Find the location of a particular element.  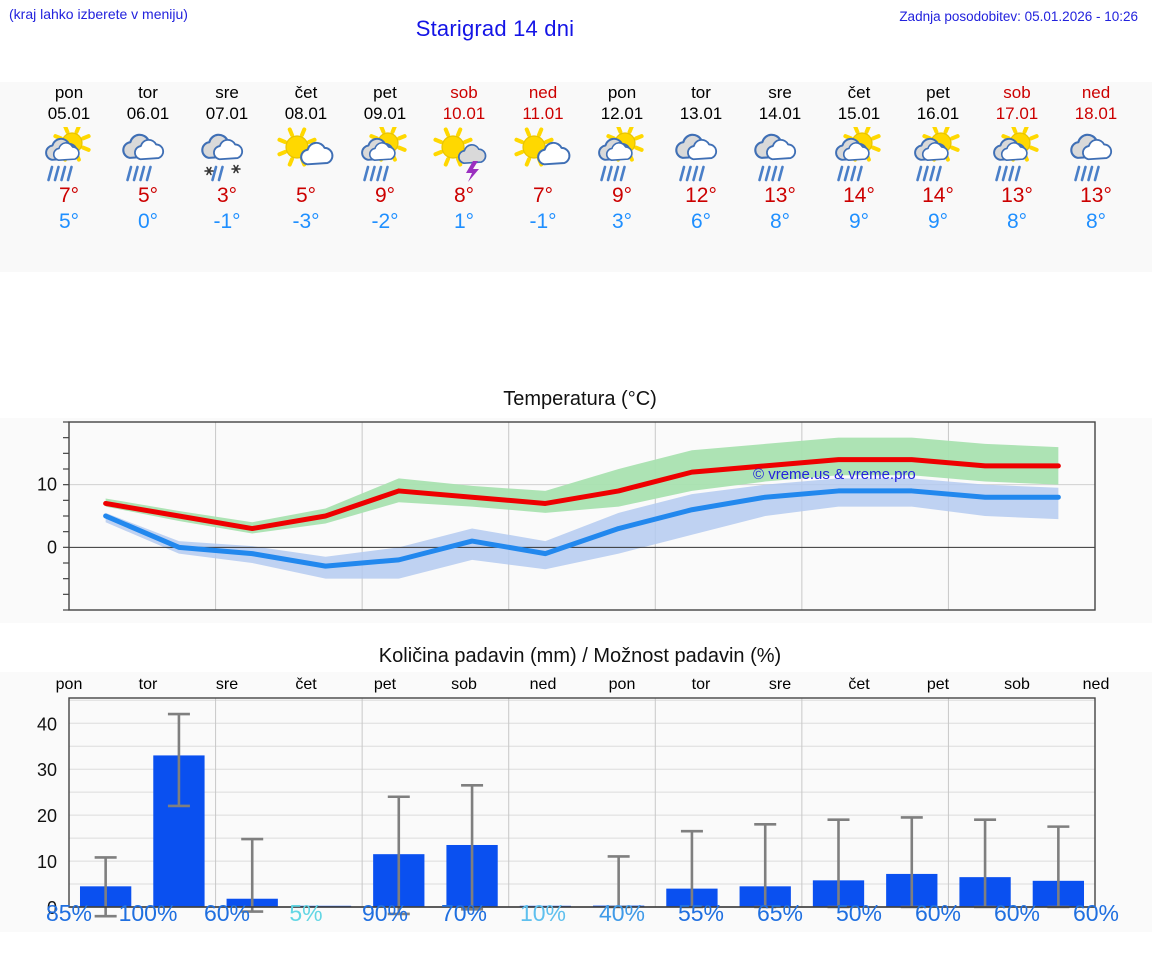

precip-probability-label: 10% is located at coordinates (543, 913).